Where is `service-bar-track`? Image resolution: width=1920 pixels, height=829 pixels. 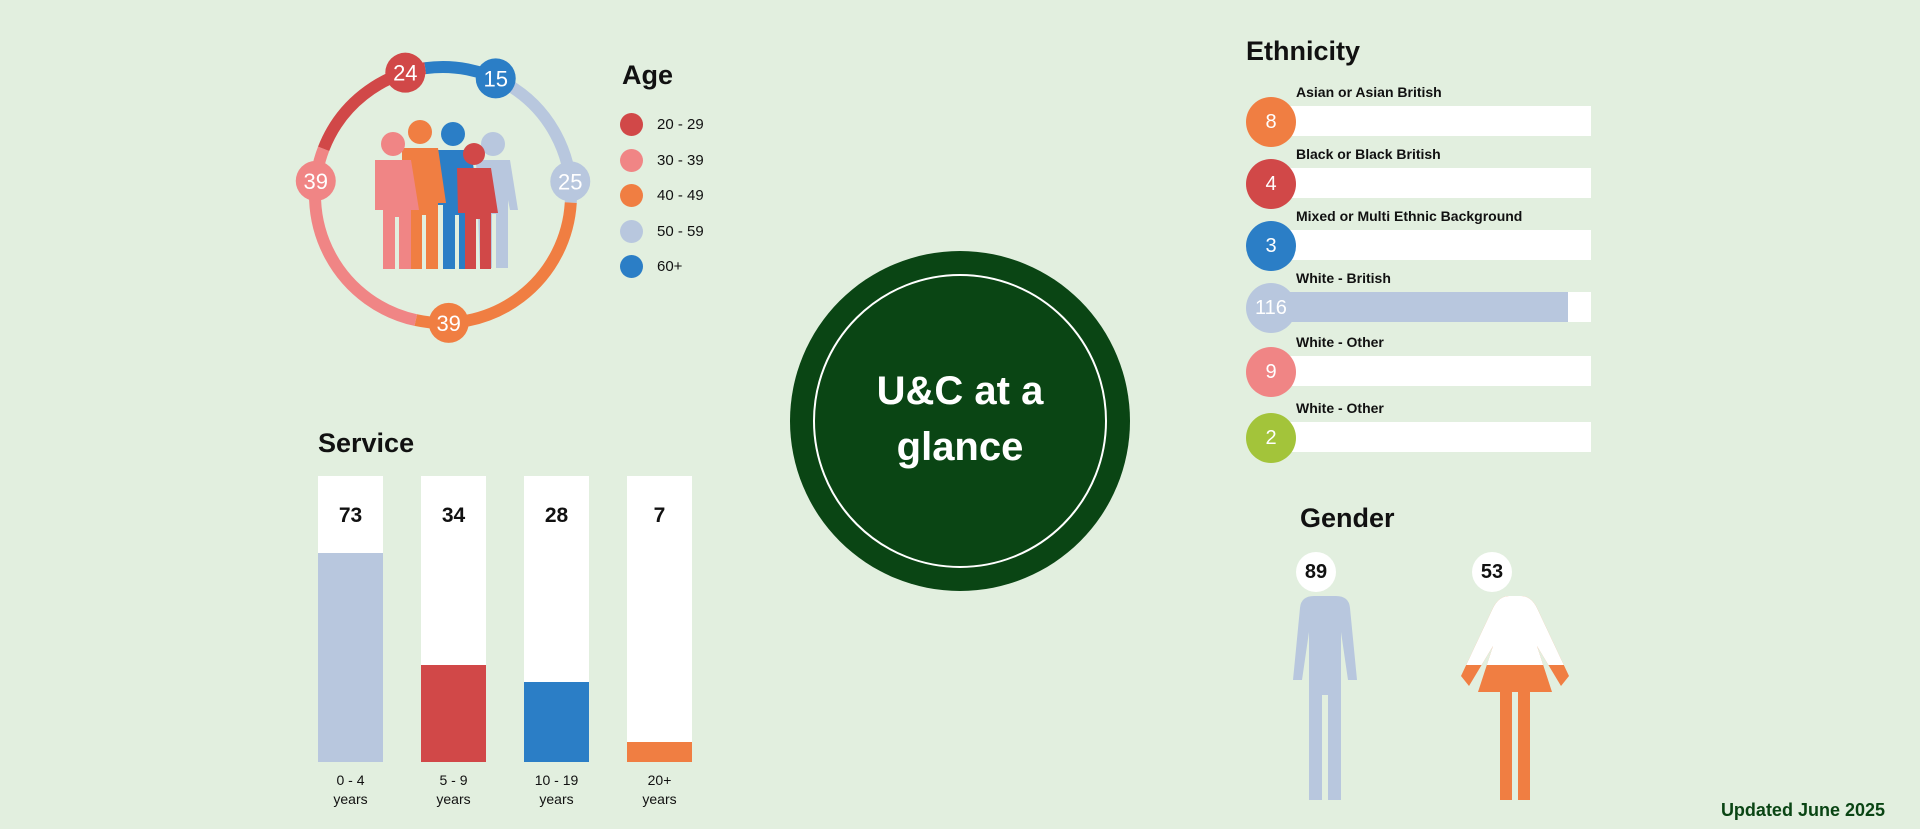 service-bar-track is located at coordinates (659, 619).